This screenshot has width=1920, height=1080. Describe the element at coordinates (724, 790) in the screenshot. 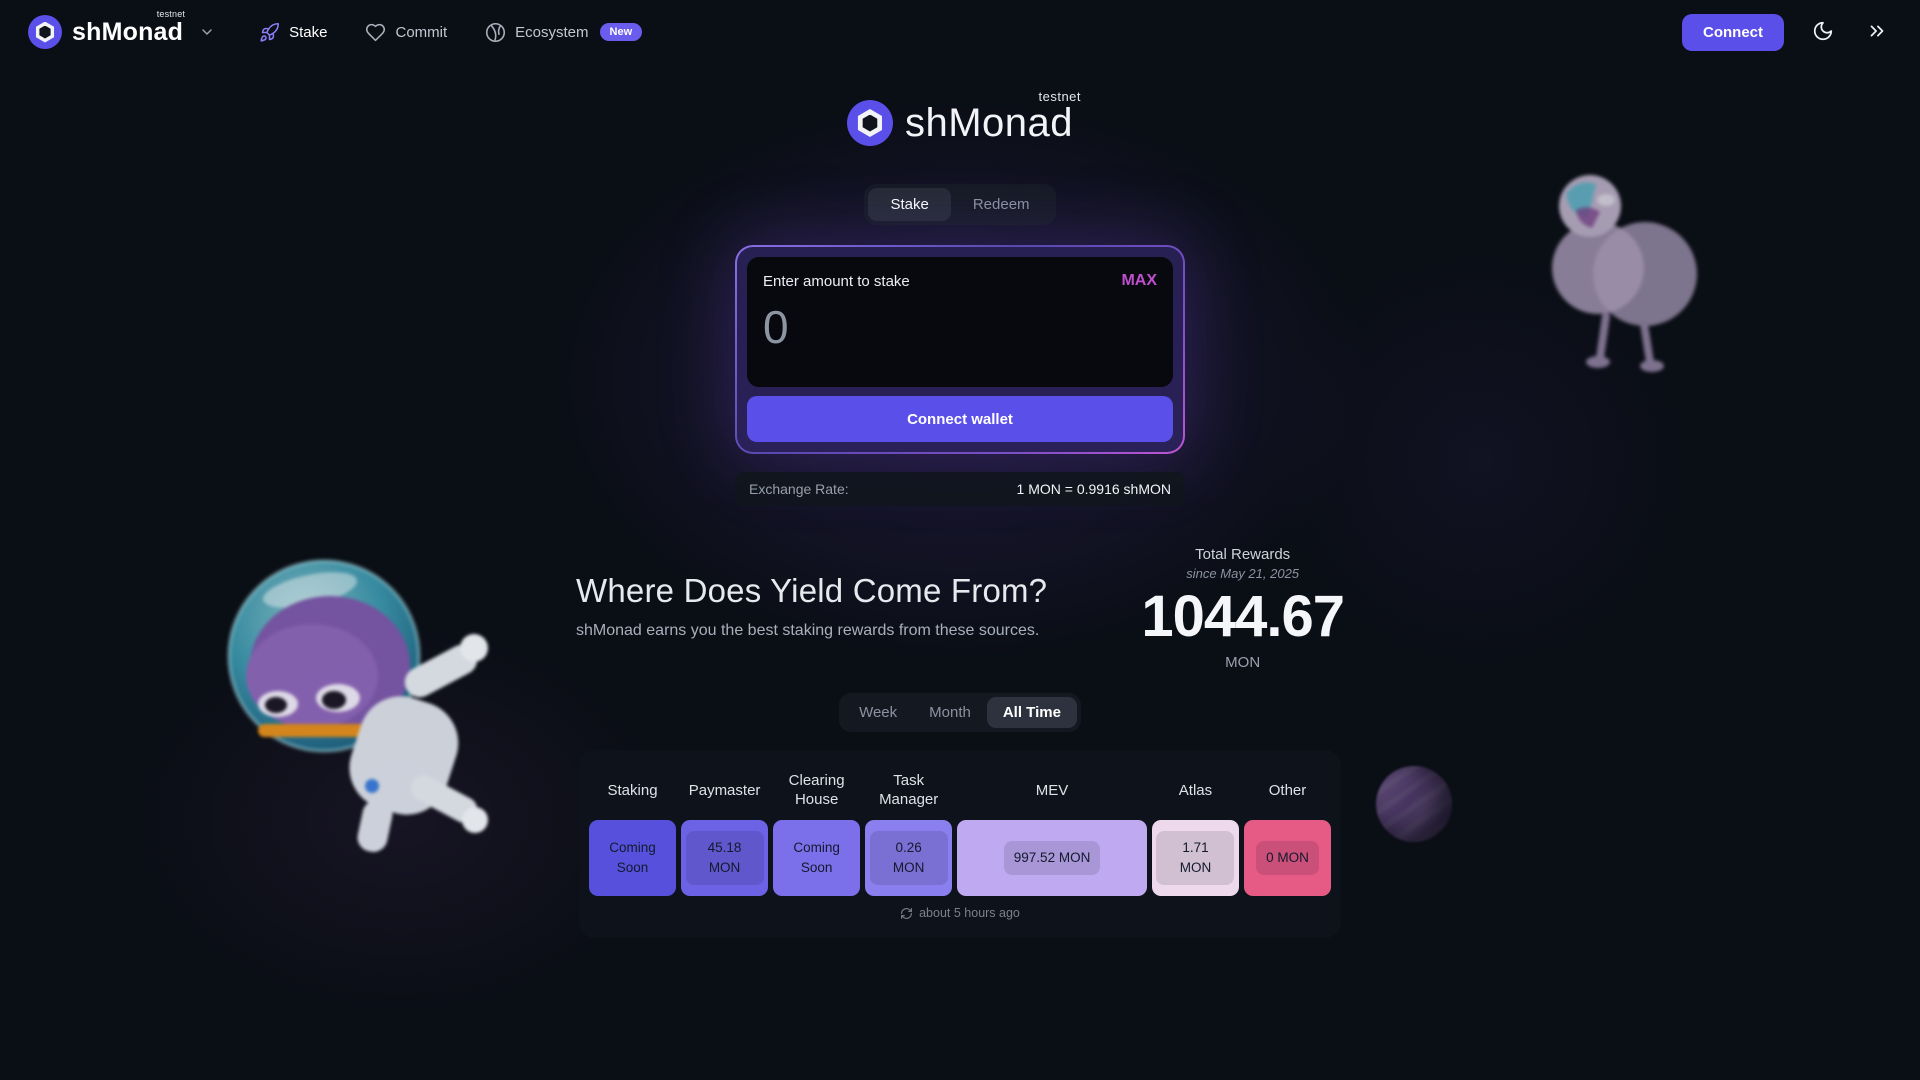

I see `header-paymaster: Paymaster` at that location.